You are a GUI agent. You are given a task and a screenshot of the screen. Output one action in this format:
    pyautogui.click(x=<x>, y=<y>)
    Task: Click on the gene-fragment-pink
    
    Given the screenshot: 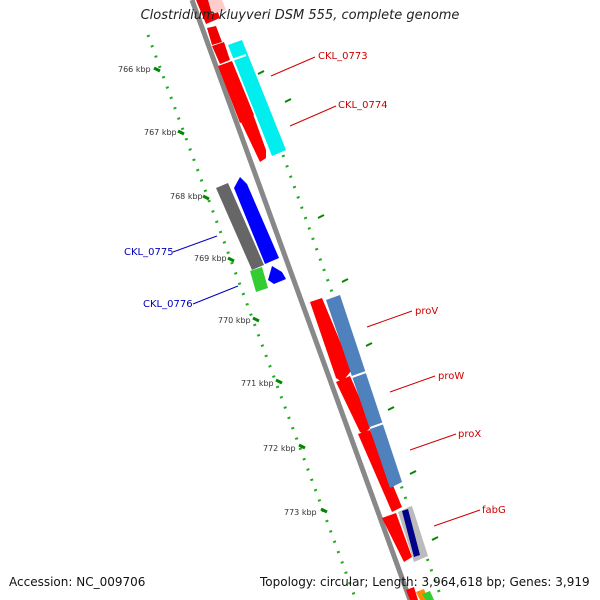 What is the action you would take?
    pyautogui.click(x=217, y=7)
    